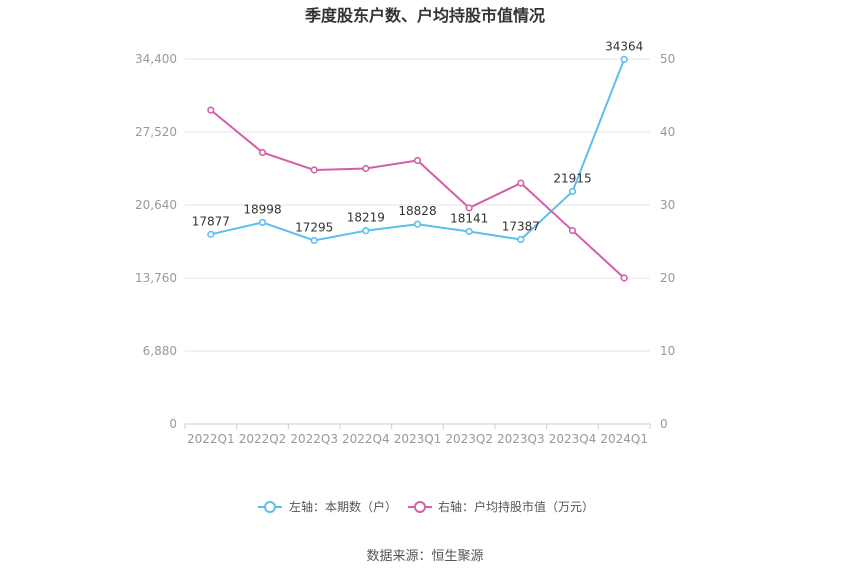 The height and width of the screenshot is (575, 850). Describe the element at coordinates (417, 194) in the screenshot. I see `avg-value-line` at that location.